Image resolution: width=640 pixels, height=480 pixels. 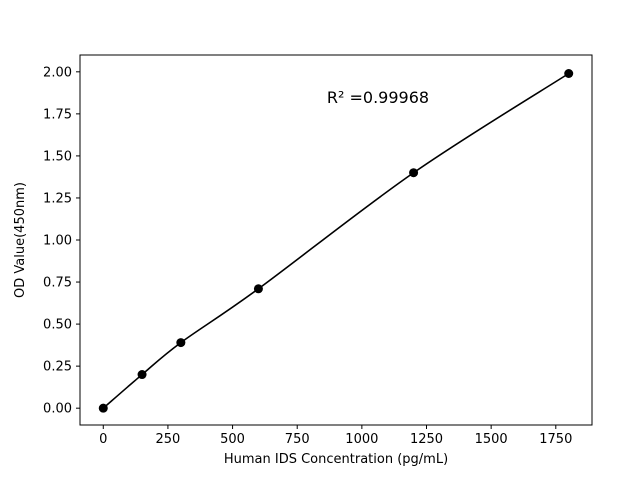 What do you see at coordinates (336, 459) in the screenshot?
I see `x-axis-label: Human IDS Concentration (pg/mL)` at bounding box center [336, 459].